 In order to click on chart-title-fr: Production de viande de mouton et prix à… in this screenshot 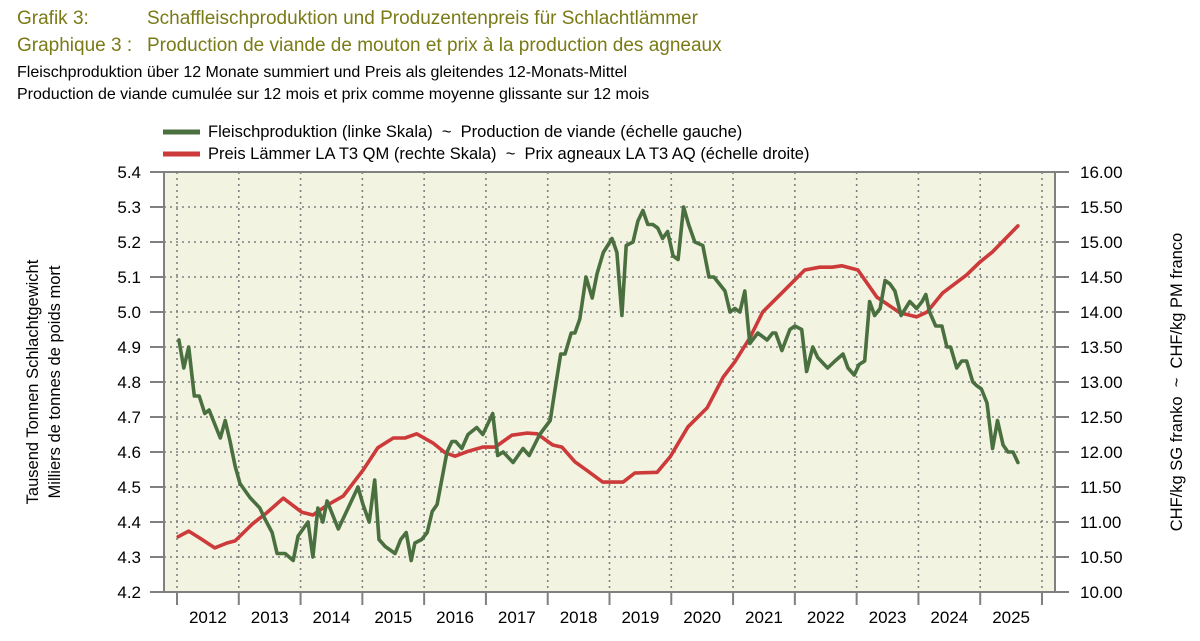, I will do `click(434, 45)`.